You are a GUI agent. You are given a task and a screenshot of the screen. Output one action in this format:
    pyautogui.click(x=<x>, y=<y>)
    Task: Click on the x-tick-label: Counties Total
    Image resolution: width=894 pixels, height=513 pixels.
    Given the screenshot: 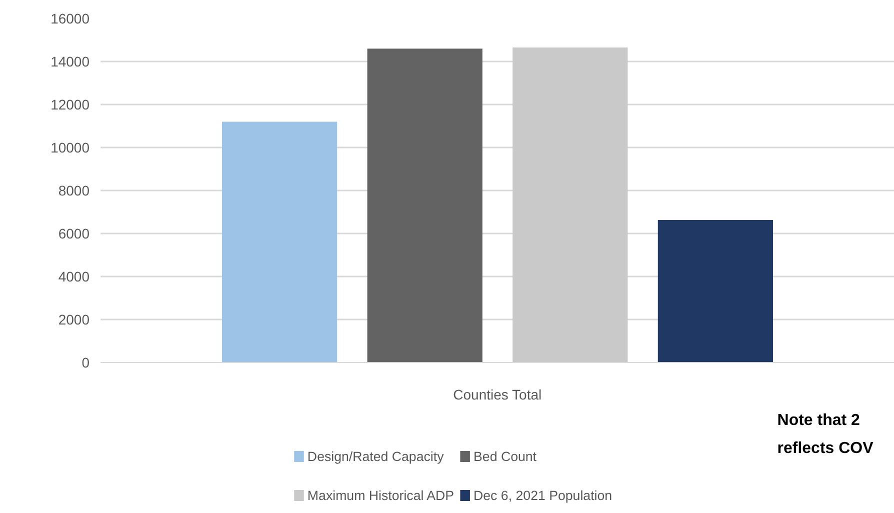 What is the action you would take?
    pyautogui.click(x=497, y=394)
    